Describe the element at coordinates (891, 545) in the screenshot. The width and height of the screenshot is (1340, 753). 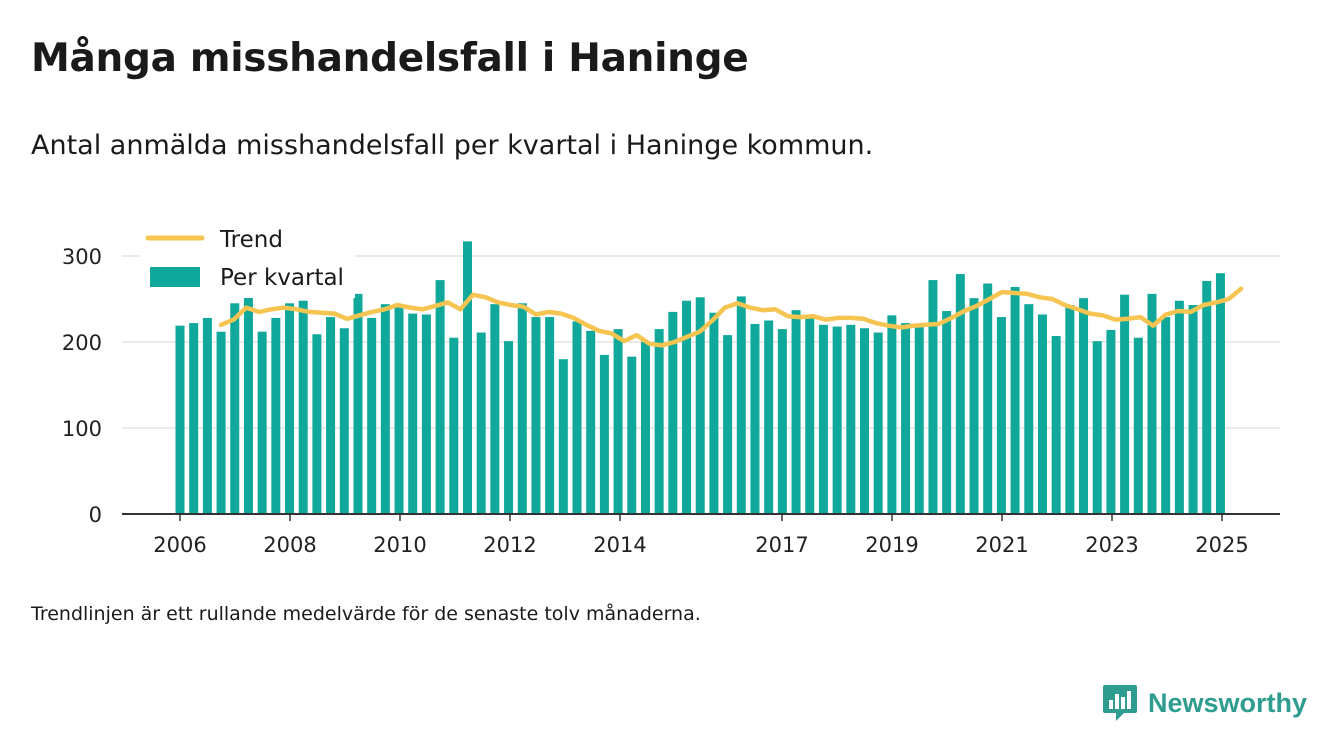
I see `x-tick-label: 2019` at that location.